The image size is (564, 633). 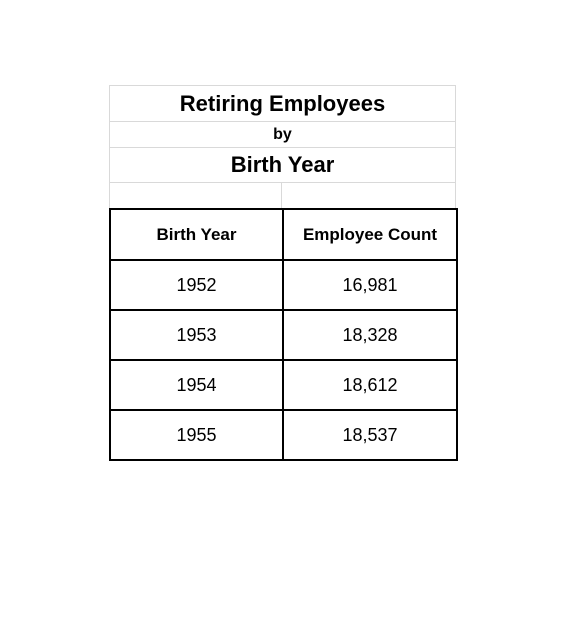 What do you see at coordinates (196, 285) in the screenshot?
I see `birth-year-cell: 1952` at bounding box center [196, 285].